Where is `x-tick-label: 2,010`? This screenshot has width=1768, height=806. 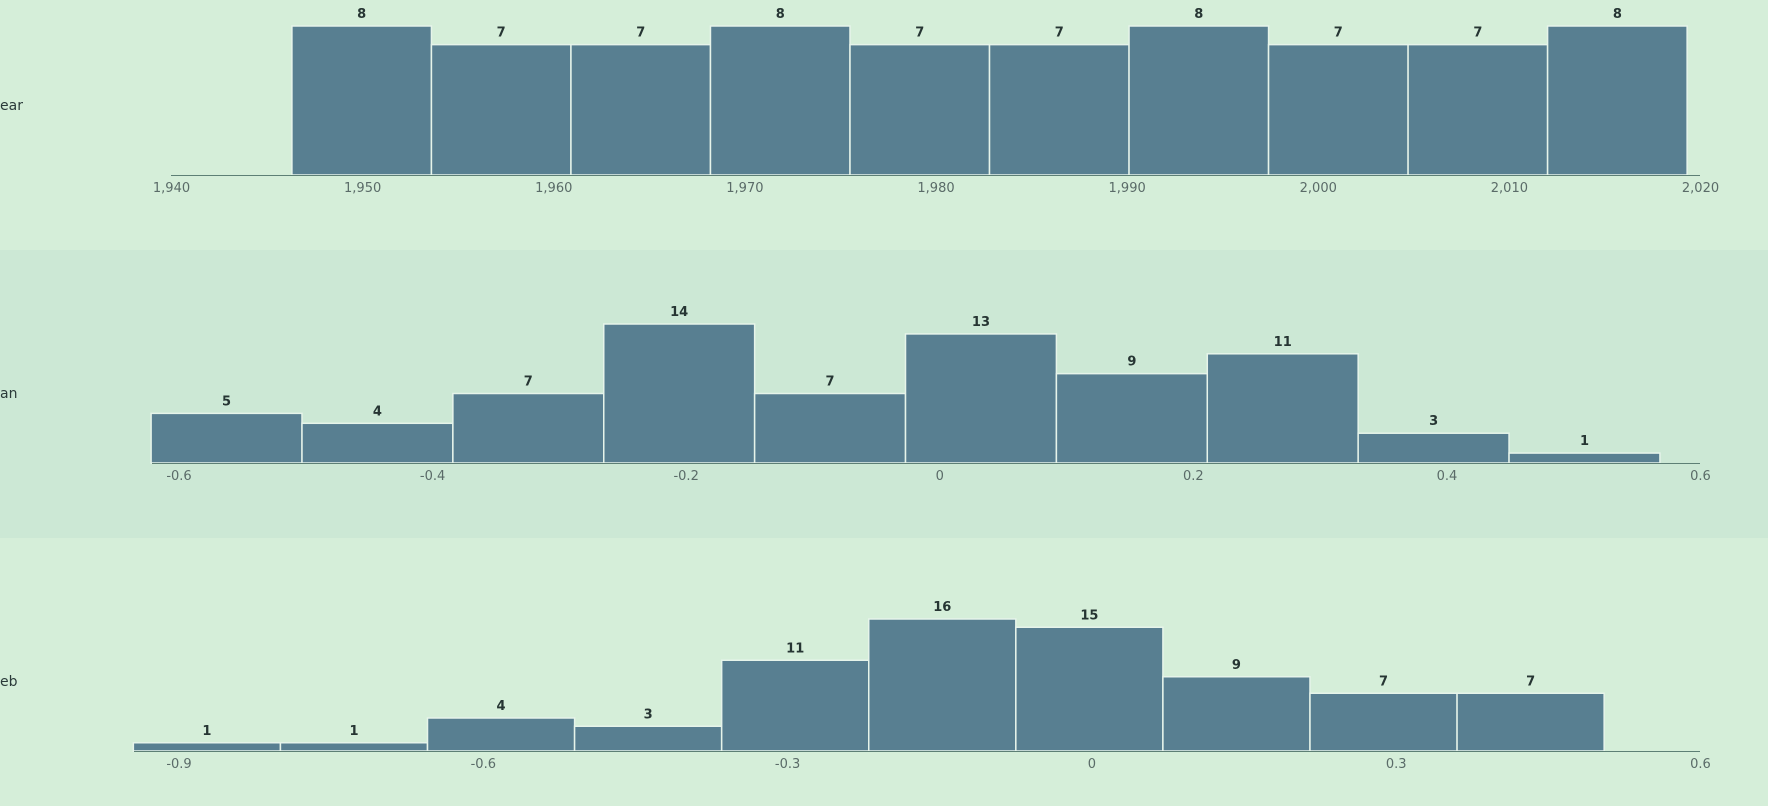 x-tick-label: 2,010 is located at coordinates (1509, 188).